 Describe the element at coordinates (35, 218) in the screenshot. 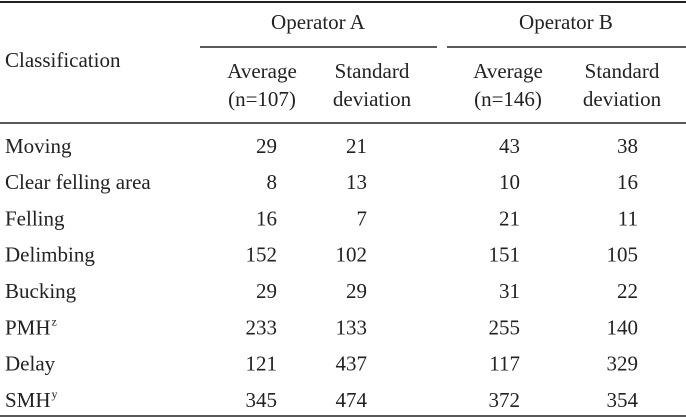

I see `row-label: Felling` at that location.